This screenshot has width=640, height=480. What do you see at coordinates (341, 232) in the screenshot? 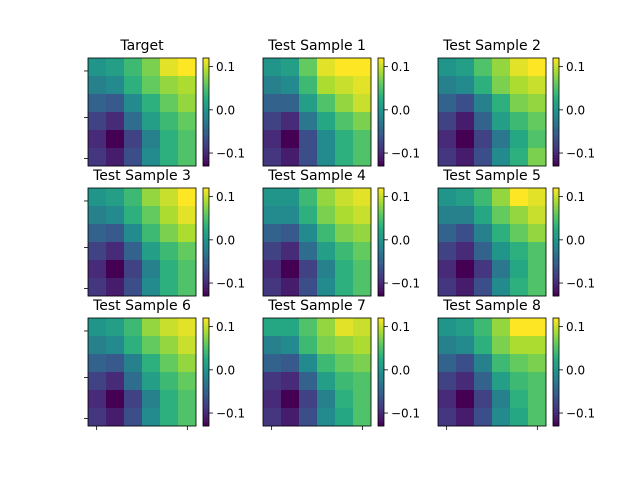
I see `heatmap-panel: Test Sample 4 0.1 0.0 −0.1` at bounding box center [341, 232].